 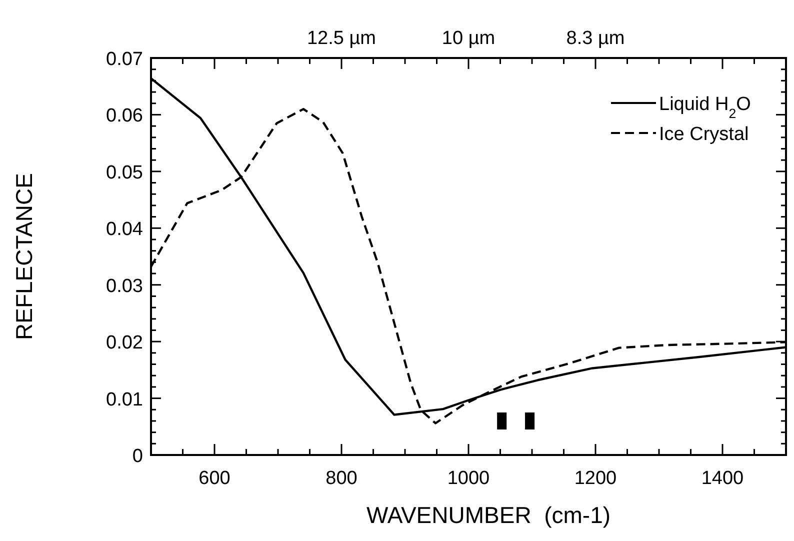 What do you see at coordinates (124, 399) in the screenshot?
I see `y-tick-label: 0.01` at bounding box center [124, 399].